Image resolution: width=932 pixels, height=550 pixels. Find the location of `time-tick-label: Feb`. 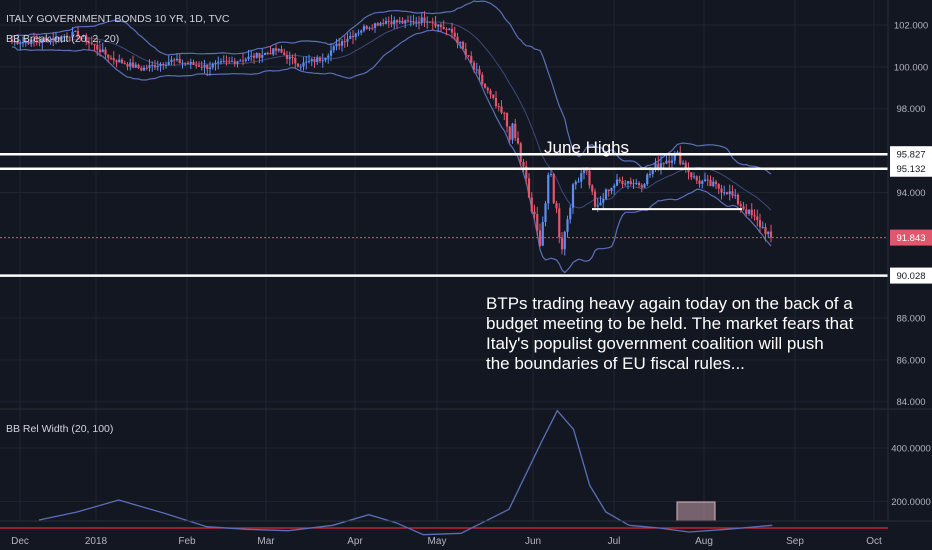

time-tick-label: Feb is located at coordinates (187, 541).